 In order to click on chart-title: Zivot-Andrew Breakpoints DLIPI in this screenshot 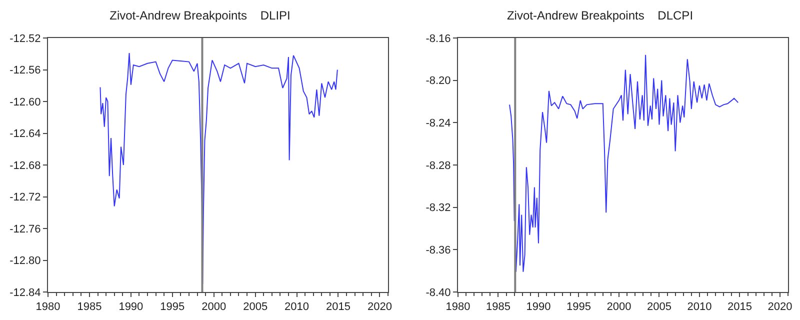, I will do `click(200, 15)`.